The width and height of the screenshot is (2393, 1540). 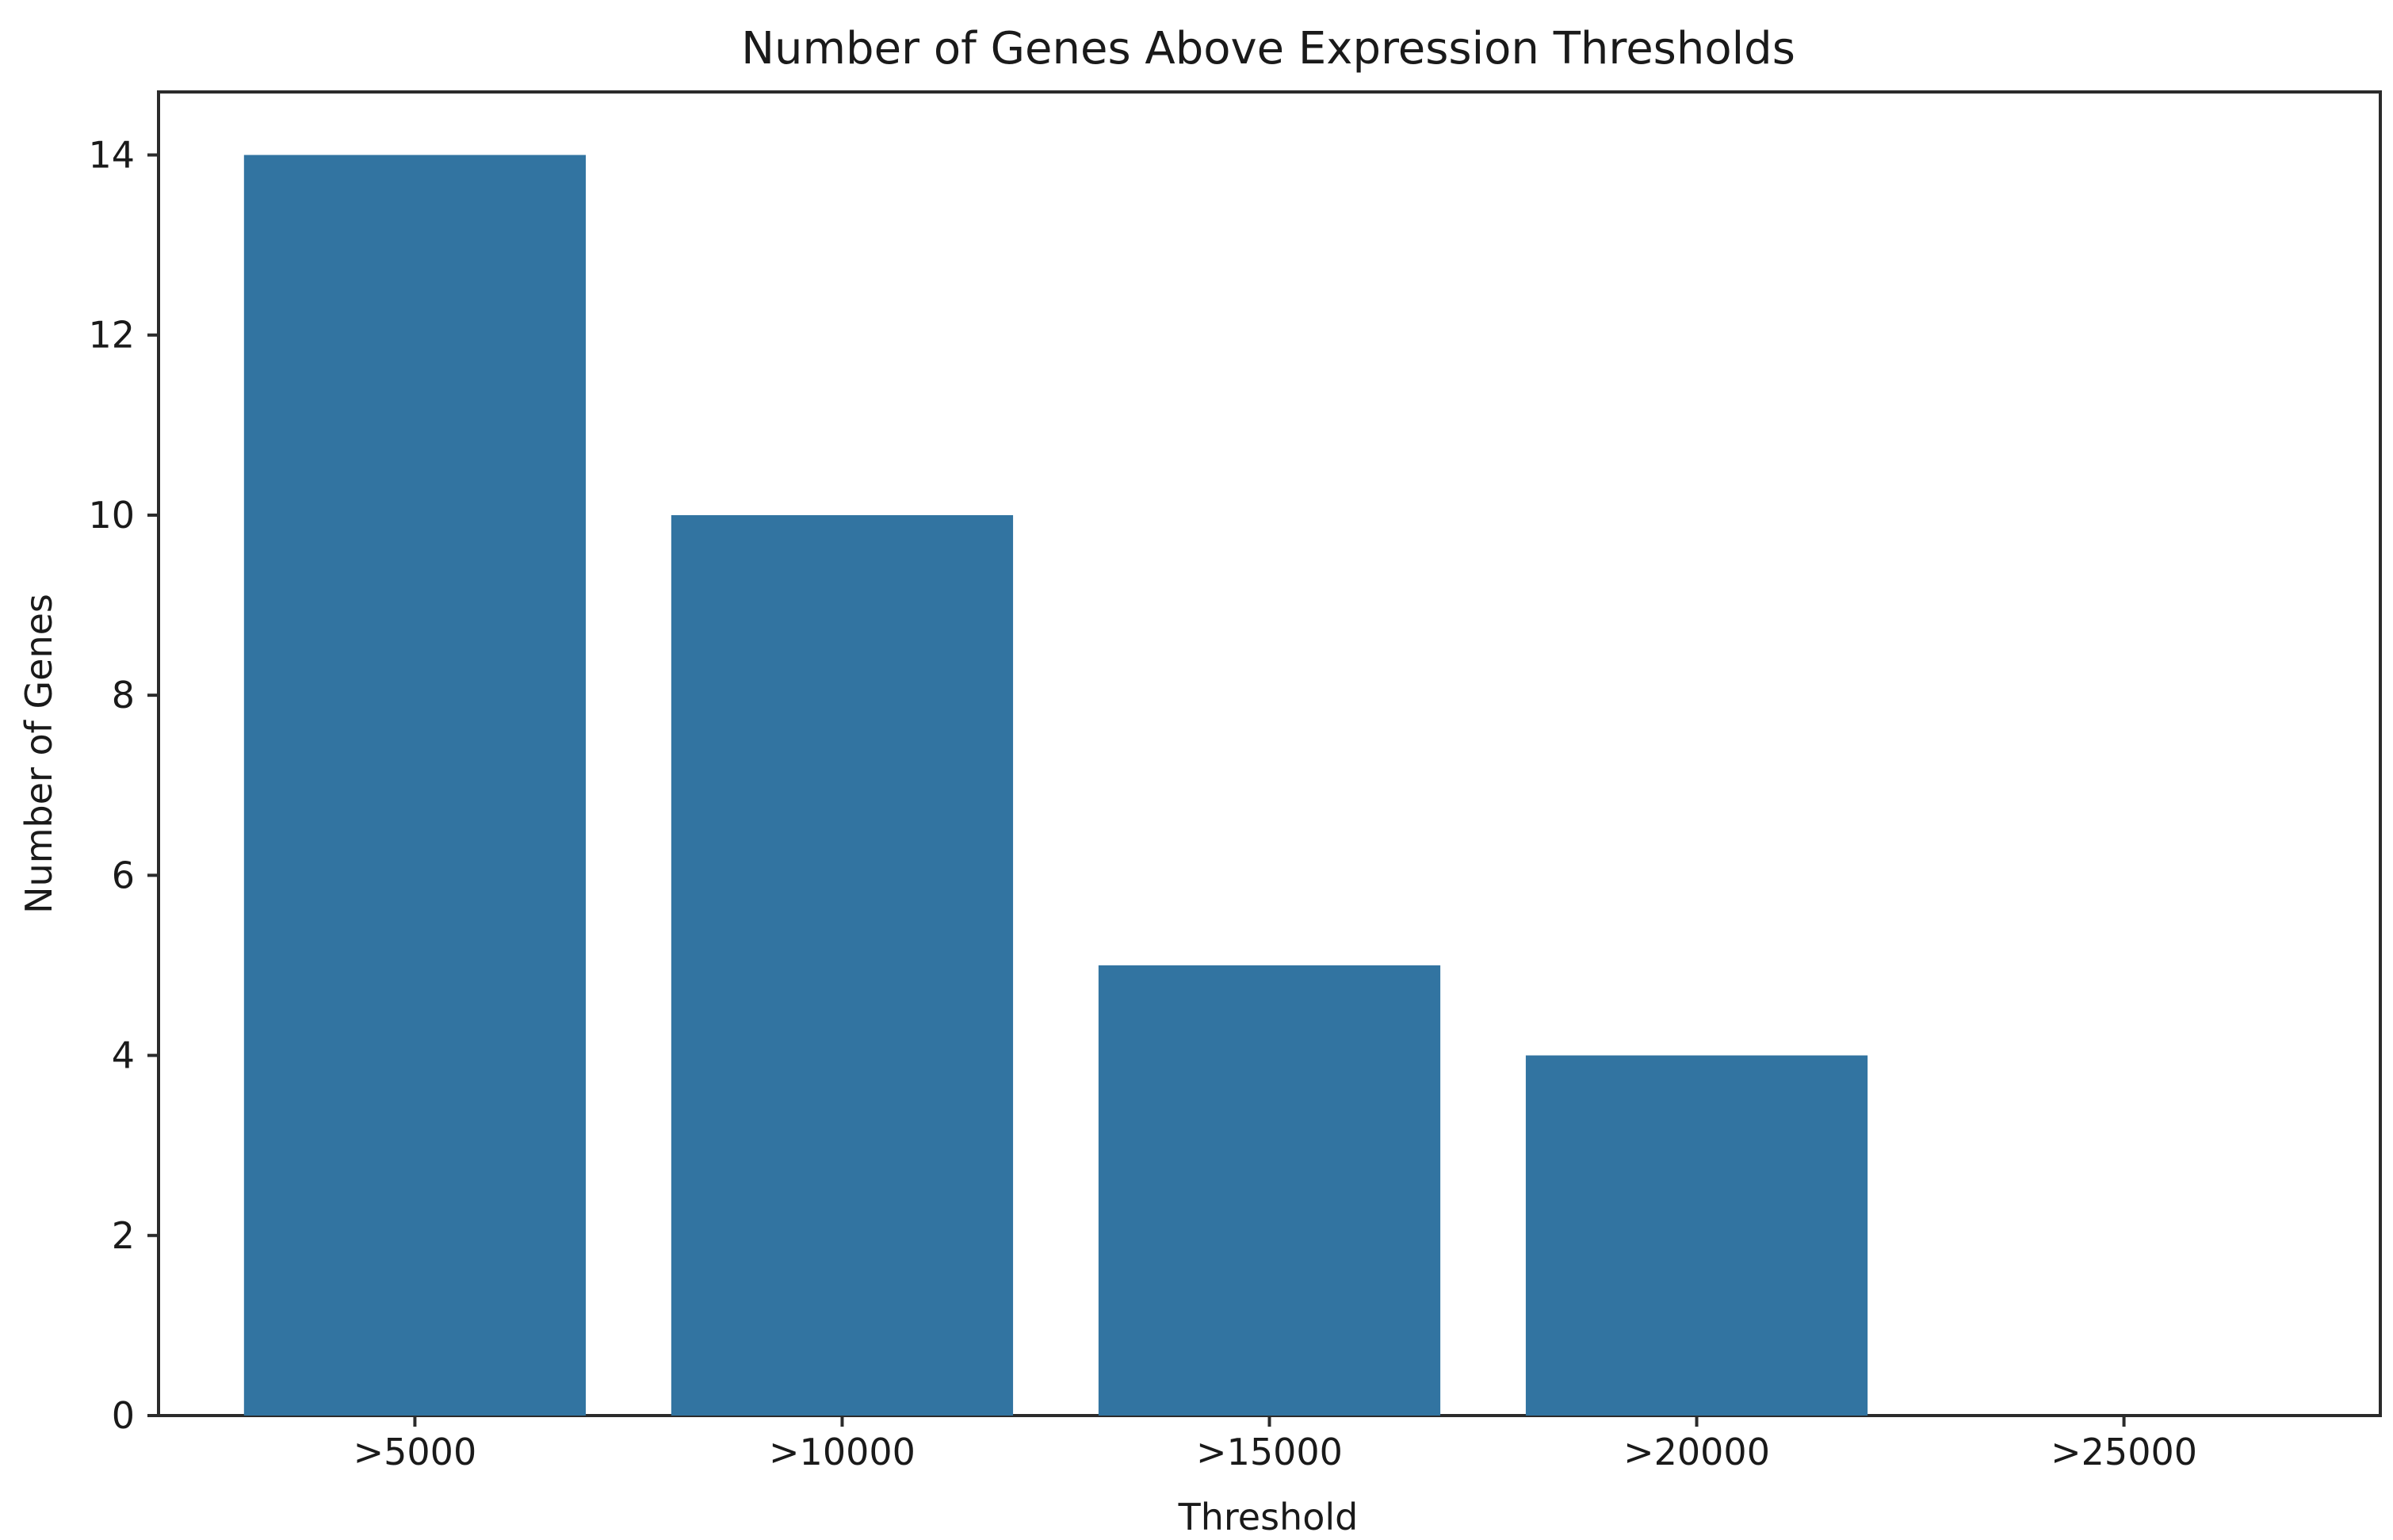 What do you see at coordinates (111, 335) in the screenshot?
I see `y-tick-label-6: 12` at bounding box center [111, 335].